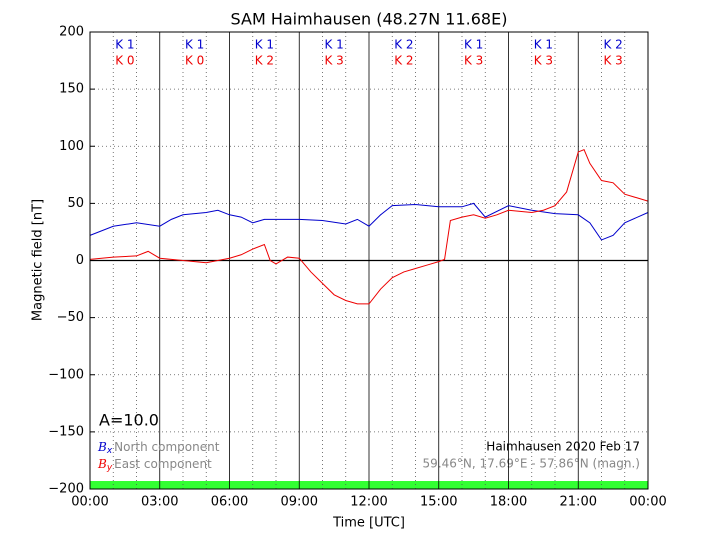 This screenshot has width=720, height=540. Describe the element at coordinates (299, 502) in the screenshot. I see `x-tick-label: 09:00` at that location.